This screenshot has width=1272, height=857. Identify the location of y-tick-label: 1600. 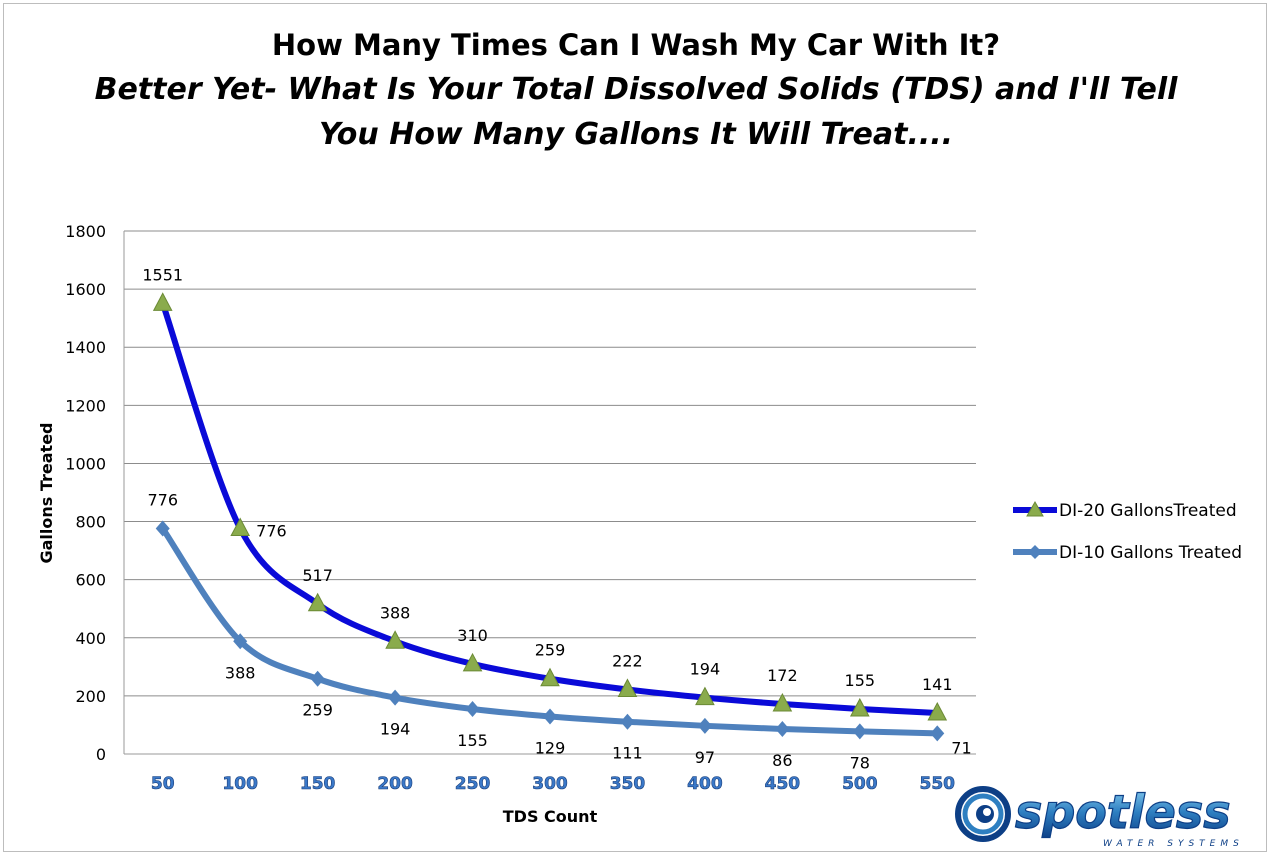
(85, 289).